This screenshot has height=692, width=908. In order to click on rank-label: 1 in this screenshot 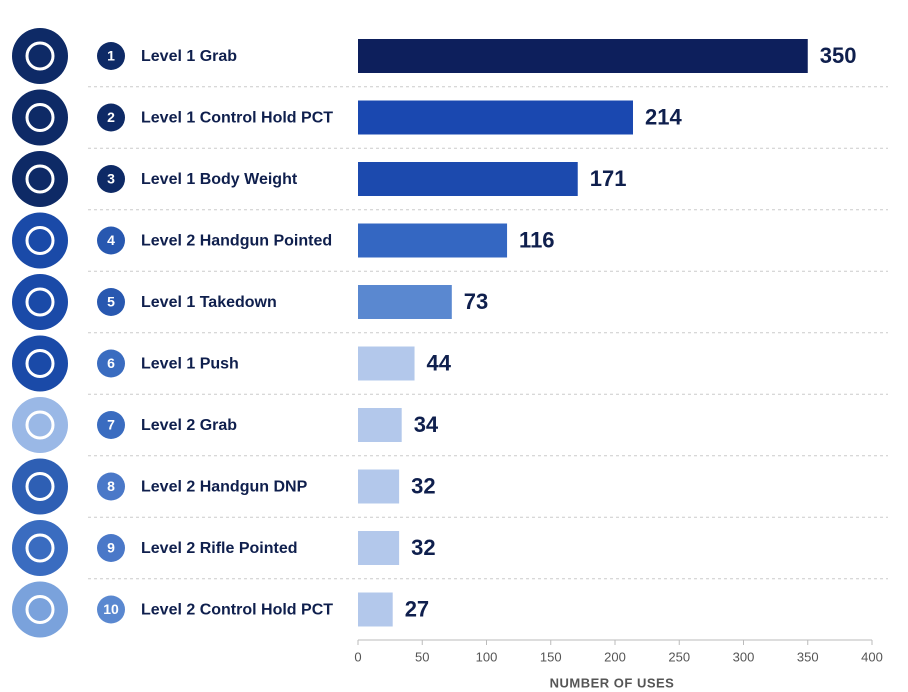, I will do `click(111, 56)`.